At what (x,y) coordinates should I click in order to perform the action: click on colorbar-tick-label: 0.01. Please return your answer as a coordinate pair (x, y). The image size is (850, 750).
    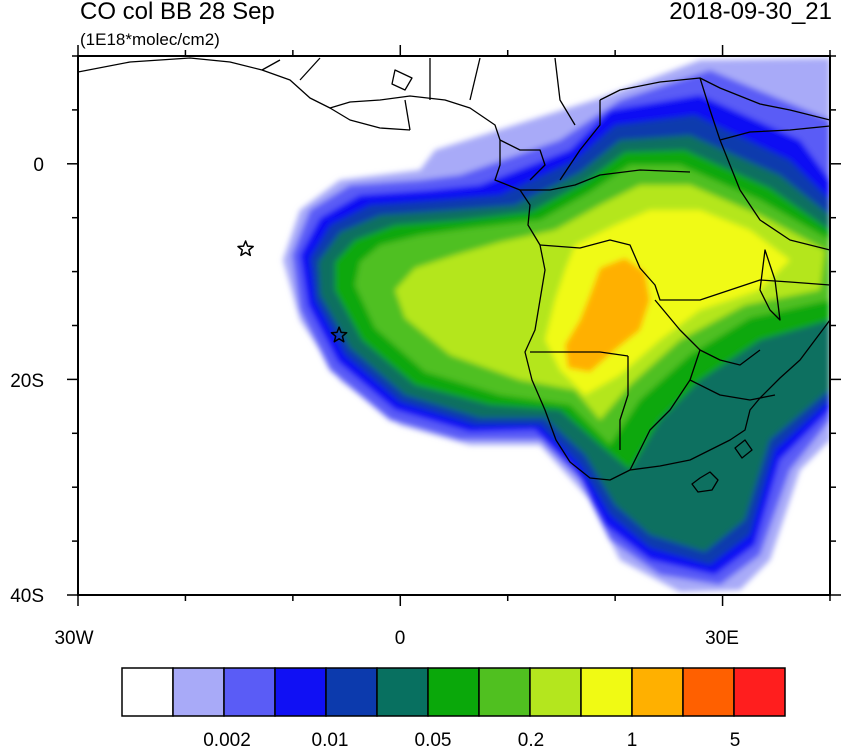
    Looking at the image, I should click on (330, 740).